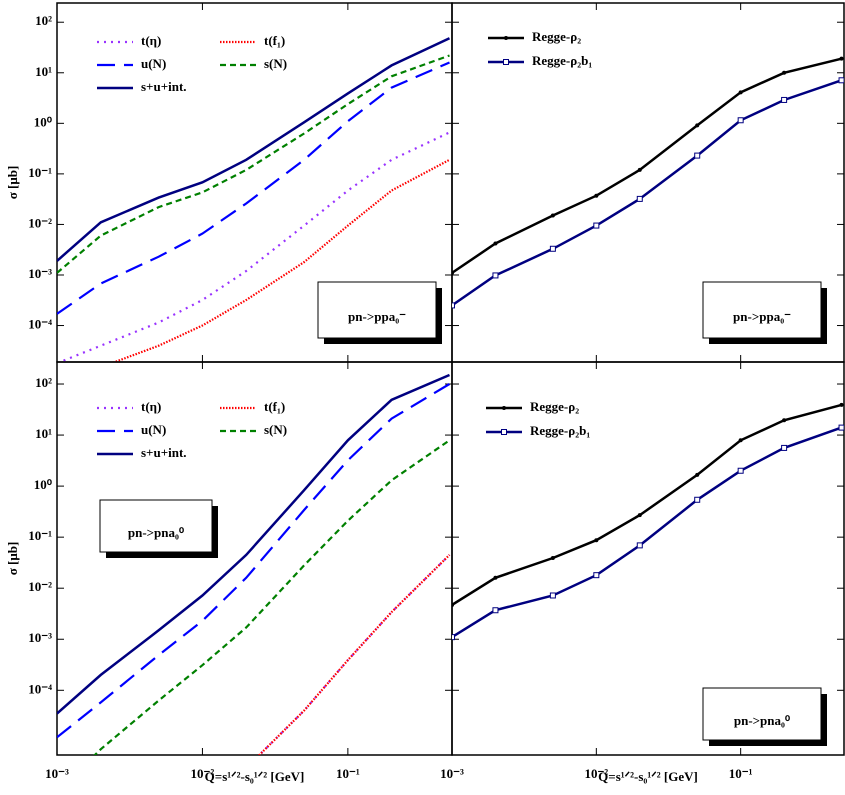 This screenshot has height=795, width=845. I want to click on y-axis-label: σ [μb], so click(12, 183).